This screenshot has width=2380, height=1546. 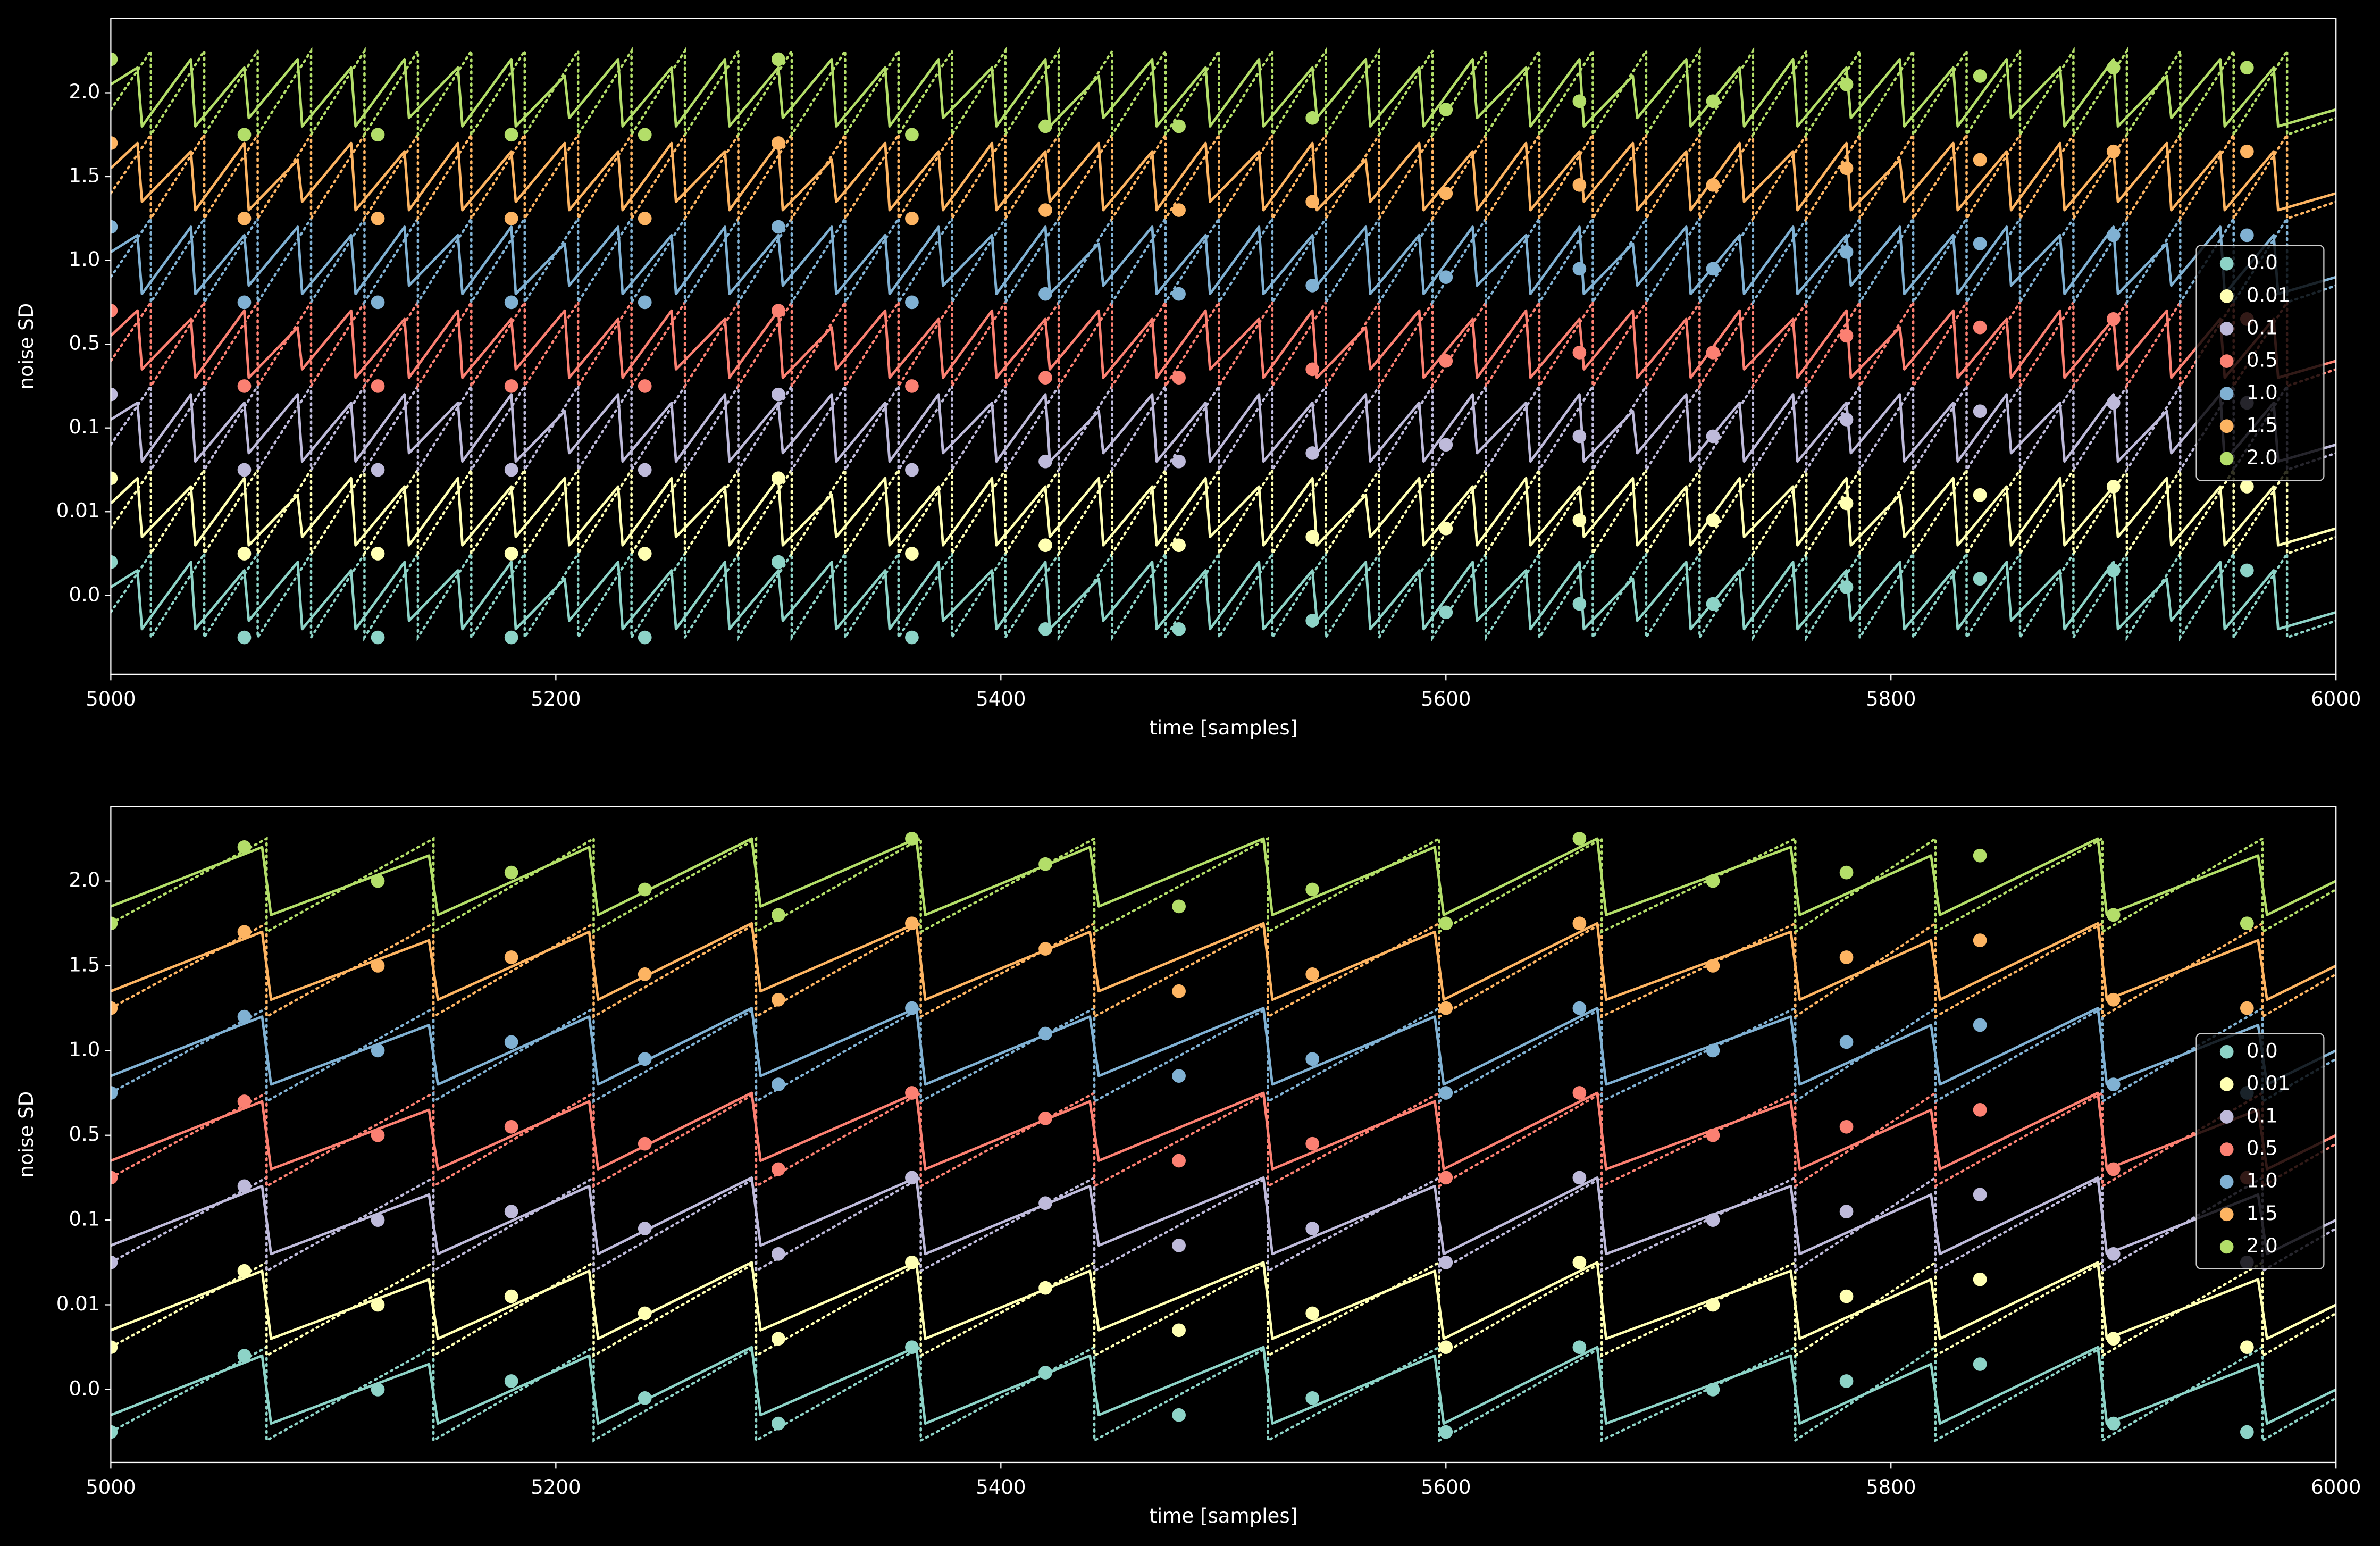 What do you see at coordinates (2262, 1050) in the screenshot?
I see `legend-label: 0.0` at bounding box center [2262, 1050].